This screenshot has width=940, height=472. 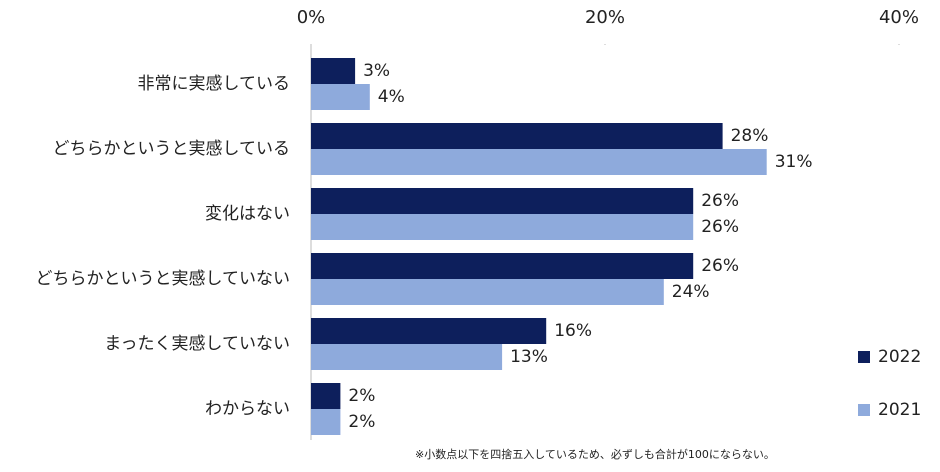 I want to click on value-label: 16%, so click(x=573, y=331).